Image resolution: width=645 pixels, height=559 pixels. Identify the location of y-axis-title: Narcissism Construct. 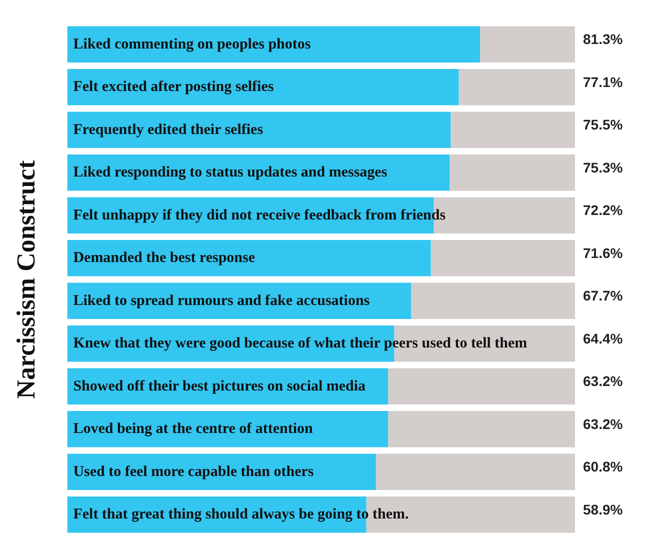
(25, 279).